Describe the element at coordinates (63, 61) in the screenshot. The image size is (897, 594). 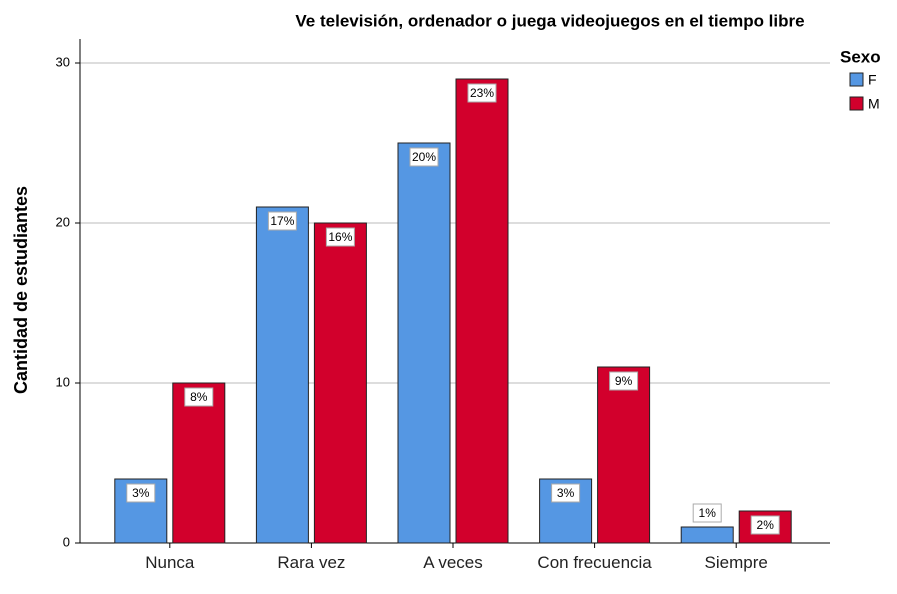
I see `y-tick-label: 30` at that location.